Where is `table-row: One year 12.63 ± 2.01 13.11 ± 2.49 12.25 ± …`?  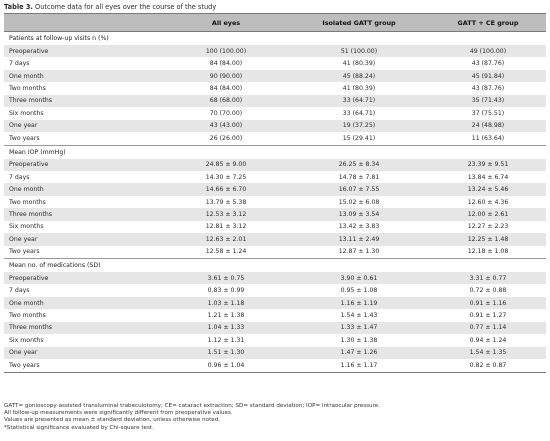 table-row: One year 12.63 ± 2.01 13.11 ± 2.49 12.25 ± … is located at coordinates (275, 239).